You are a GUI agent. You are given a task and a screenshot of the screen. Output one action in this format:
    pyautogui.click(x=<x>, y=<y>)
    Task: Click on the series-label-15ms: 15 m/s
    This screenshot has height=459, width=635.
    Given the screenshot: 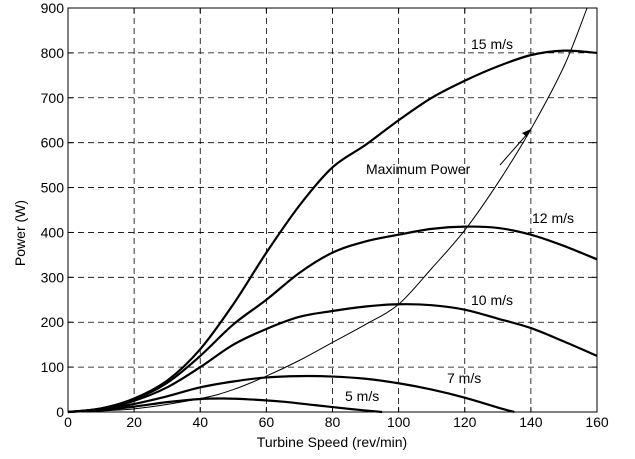 What is the action you would take?
    pyautogui.click(x=492, y=44)
    